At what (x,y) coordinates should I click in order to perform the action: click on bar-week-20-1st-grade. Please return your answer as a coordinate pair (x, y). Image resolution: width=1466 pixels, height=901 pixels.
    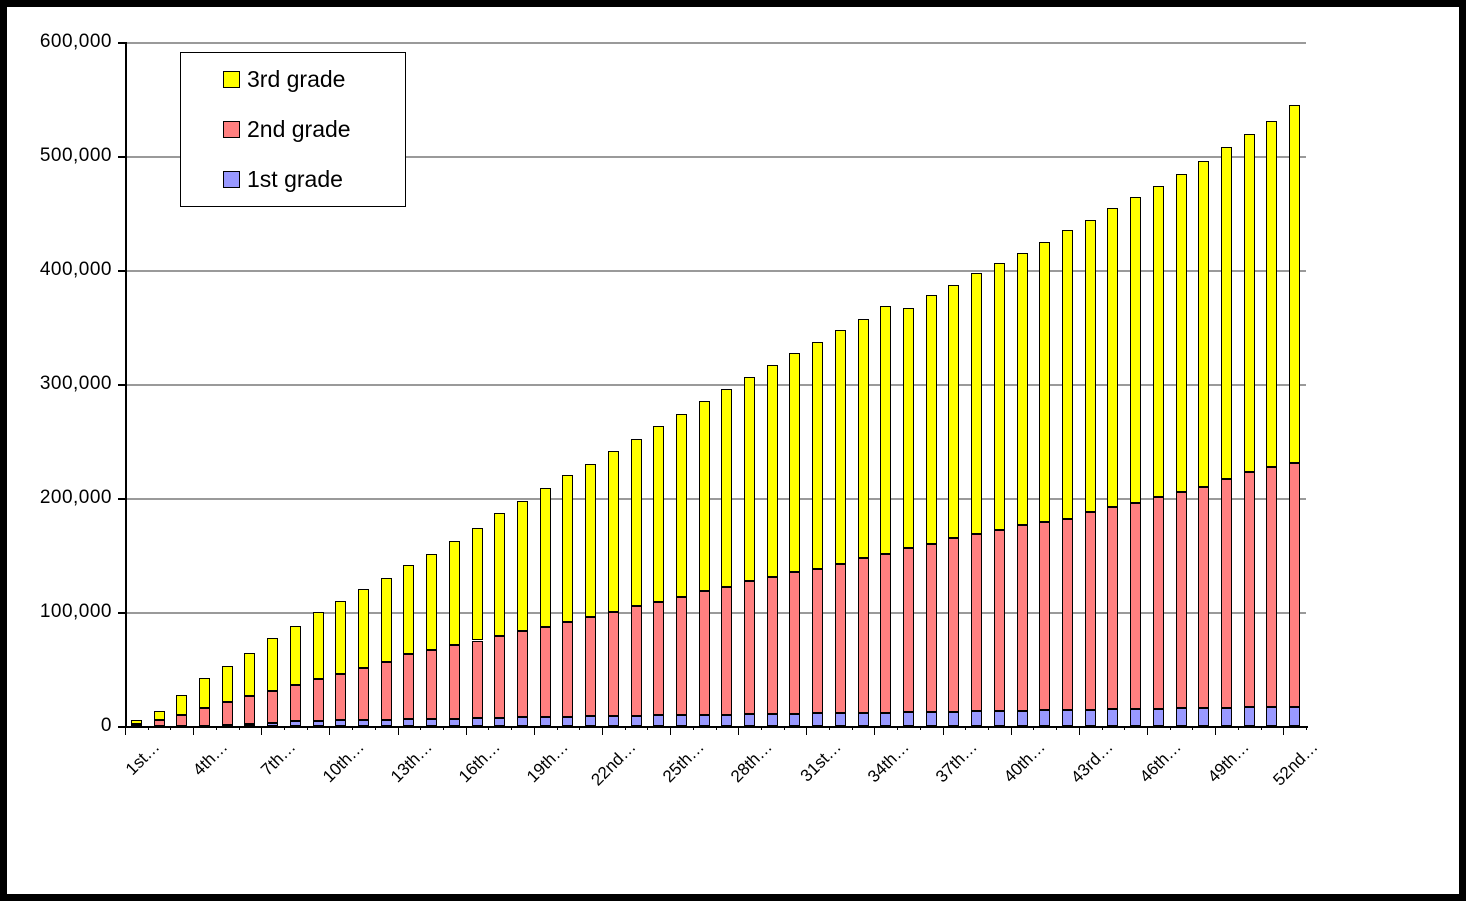
    Looking at the image, I should click on (568, 721).